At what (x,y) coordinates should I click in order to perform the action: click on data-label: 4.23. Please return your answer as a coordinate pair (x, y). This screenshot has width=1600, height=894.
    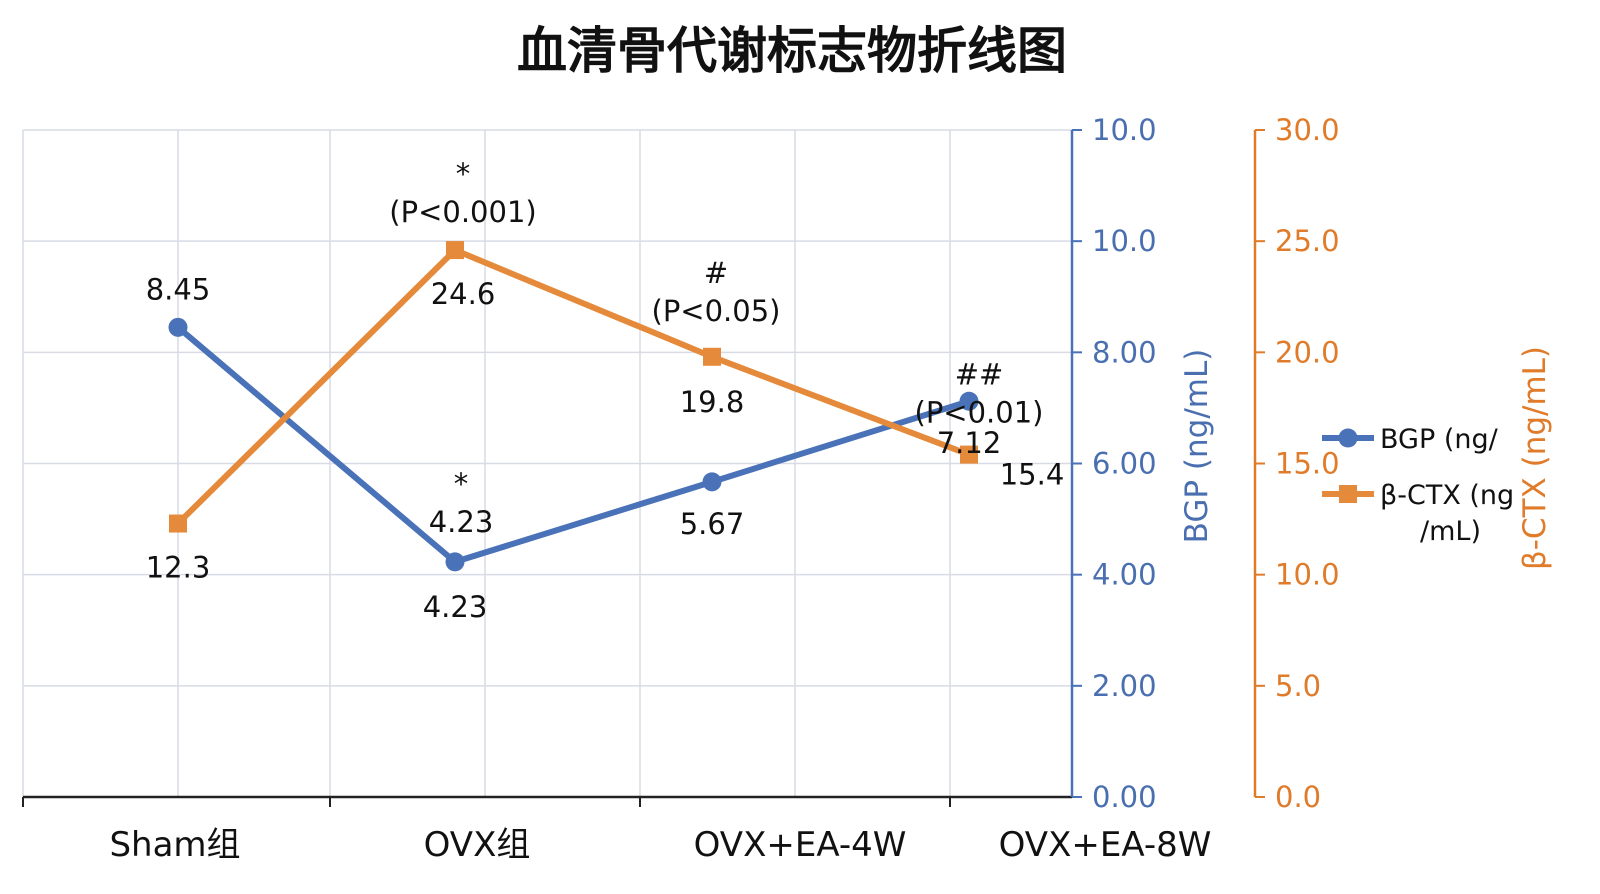
    Looking at the image, I should click on (455, 607).